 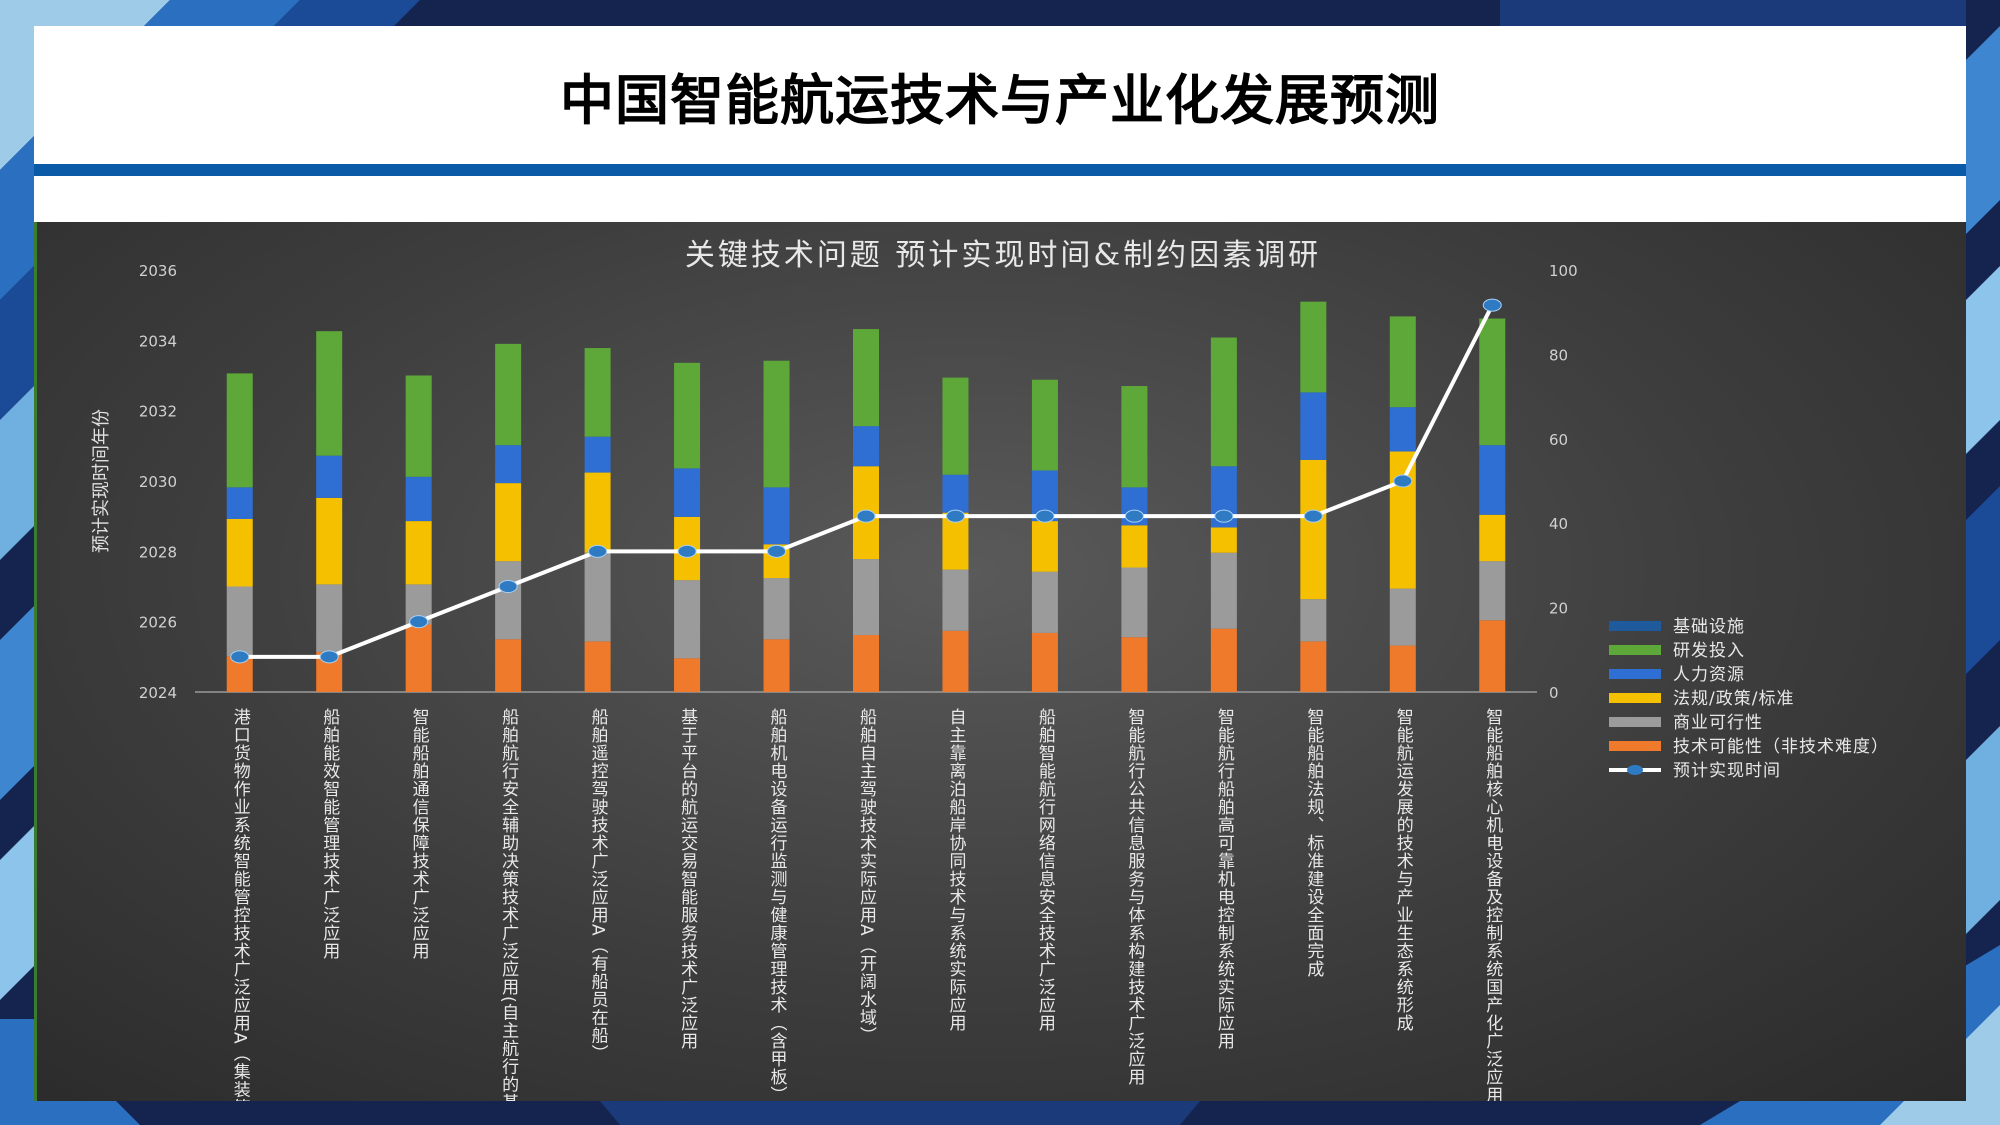 I want to click on x-tick-label: 智能船舶法规、标准建设全面完成, so click(x=1313, y=843).